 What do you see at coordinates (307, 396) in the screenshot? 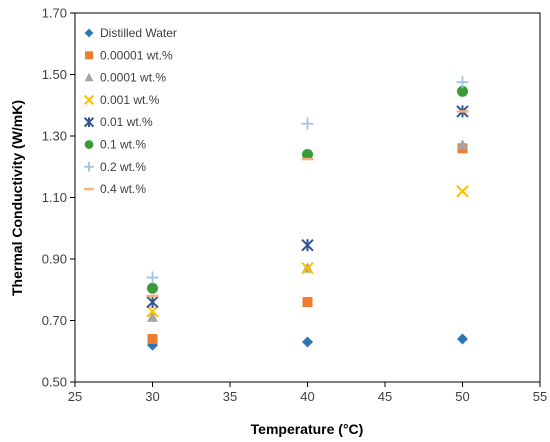
I see `x-tick-label: 40` at bounding box center [307, 396].